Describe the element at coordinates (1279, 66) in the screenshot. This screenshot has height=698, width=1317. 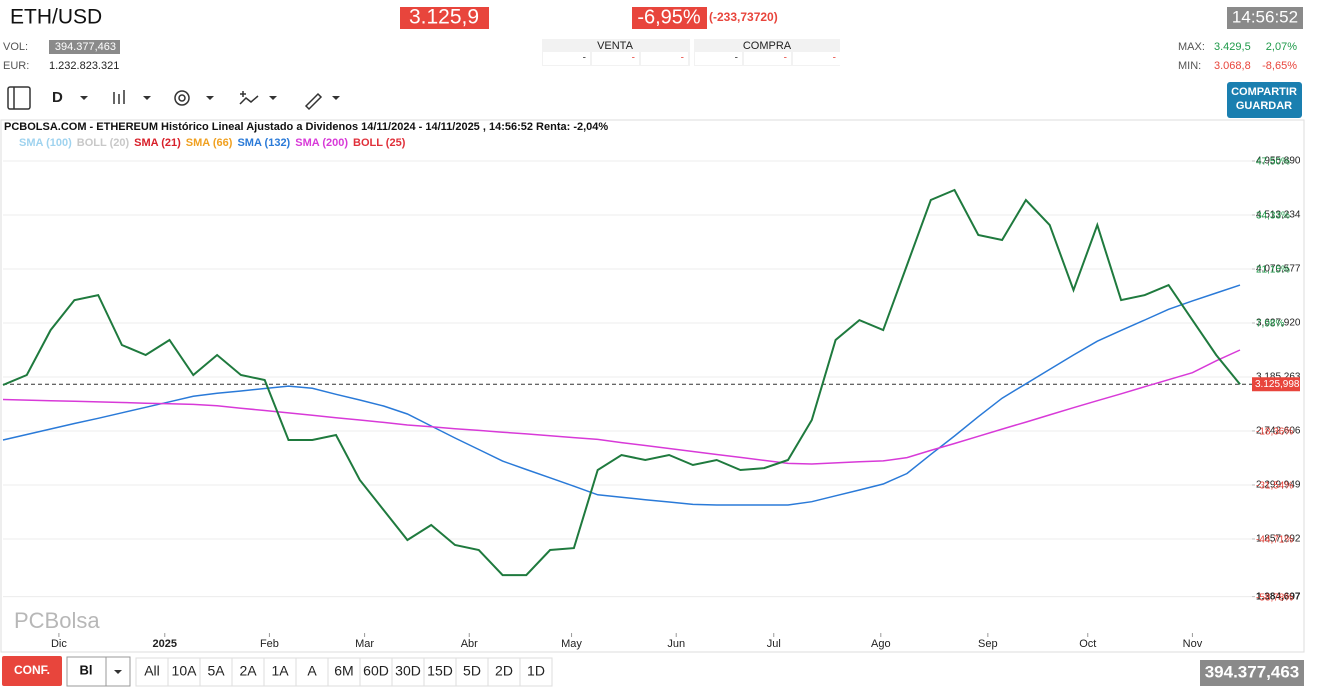
I see `min-pct: -8,65%` at that location.